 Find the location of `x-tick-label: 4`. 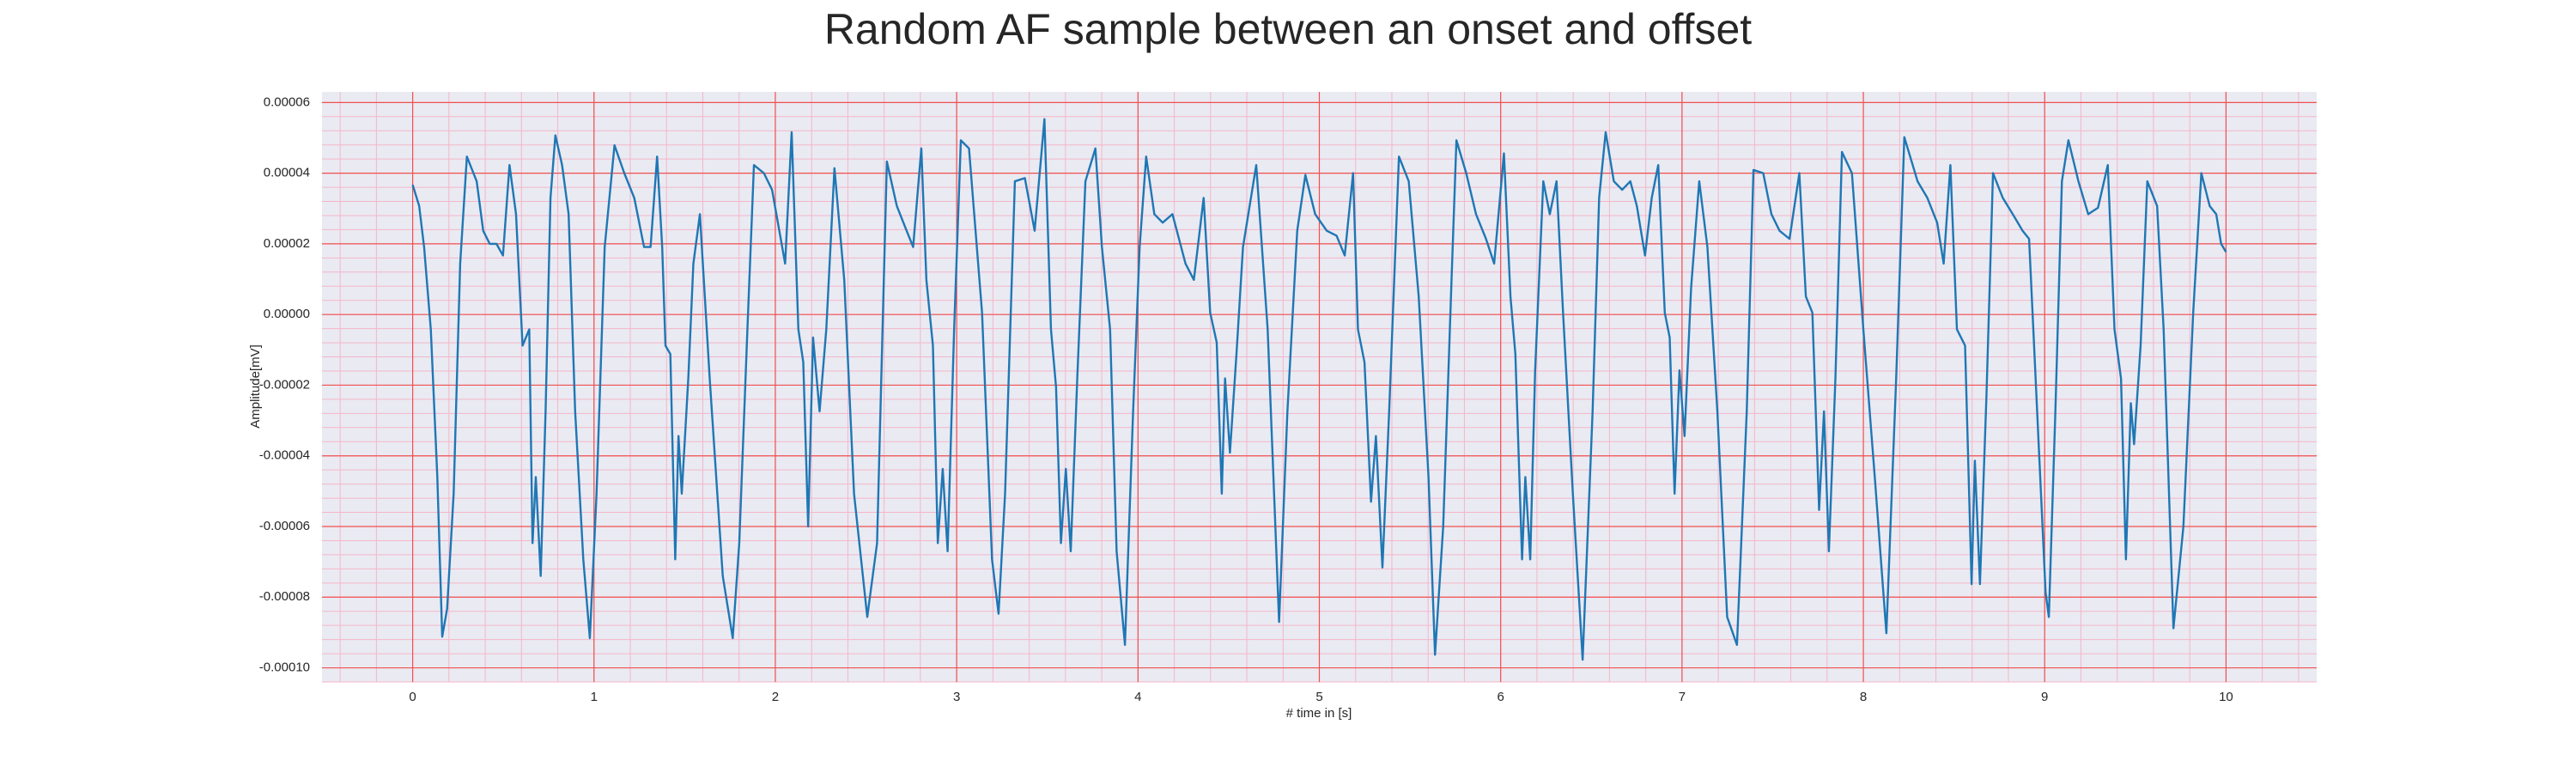

x-tick-label: 4 is located at coordinates (1137, 697).